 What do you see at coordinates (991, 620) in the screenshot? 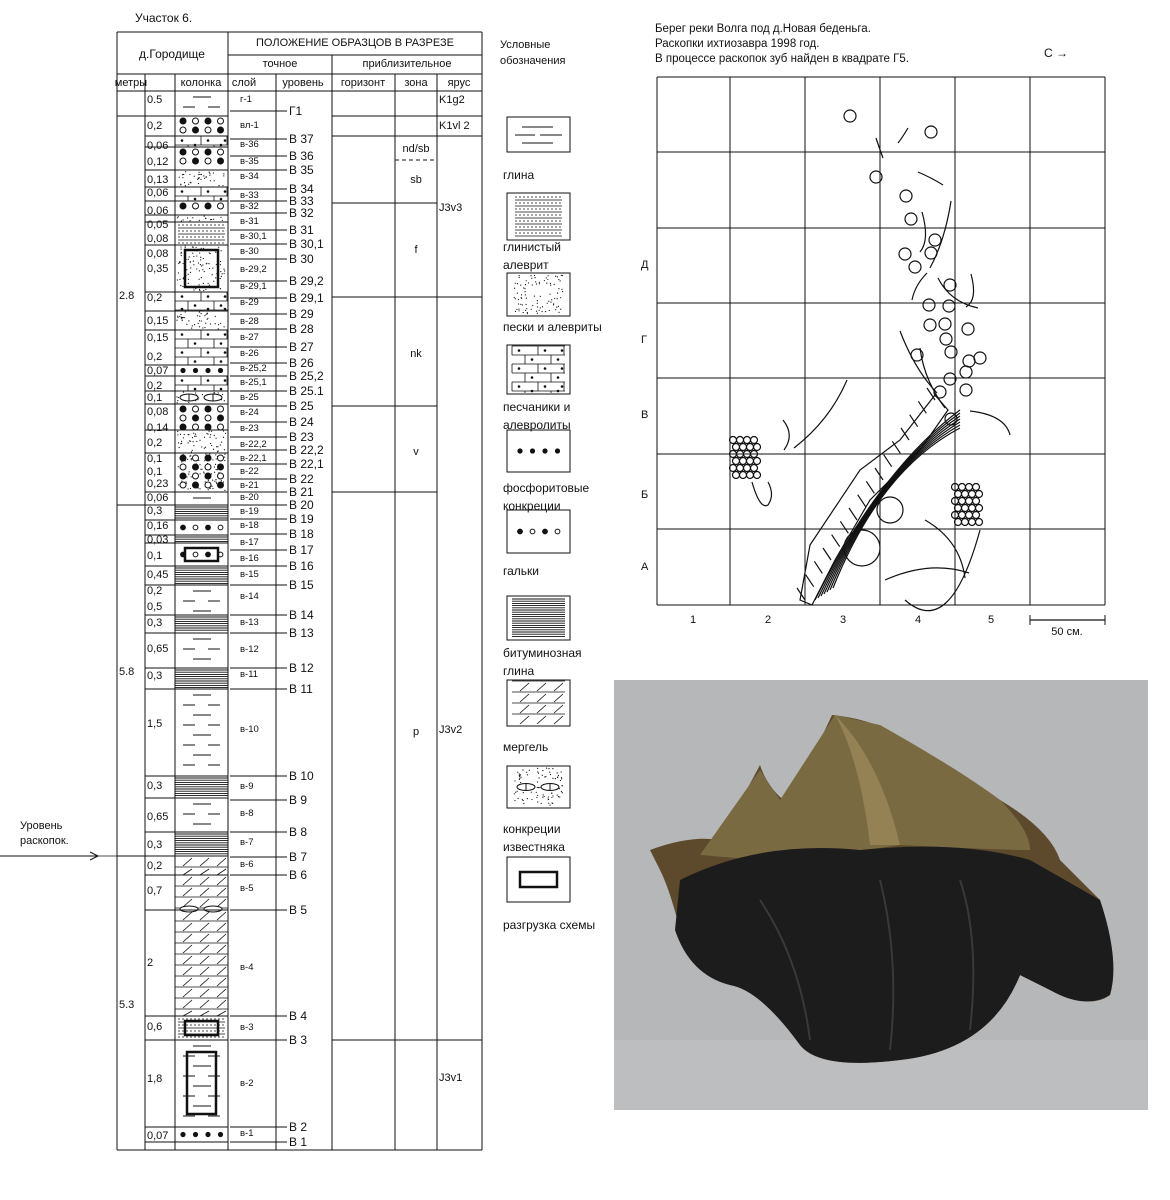
I see `grid-col-label: 5` at bounding box center [991, 620].